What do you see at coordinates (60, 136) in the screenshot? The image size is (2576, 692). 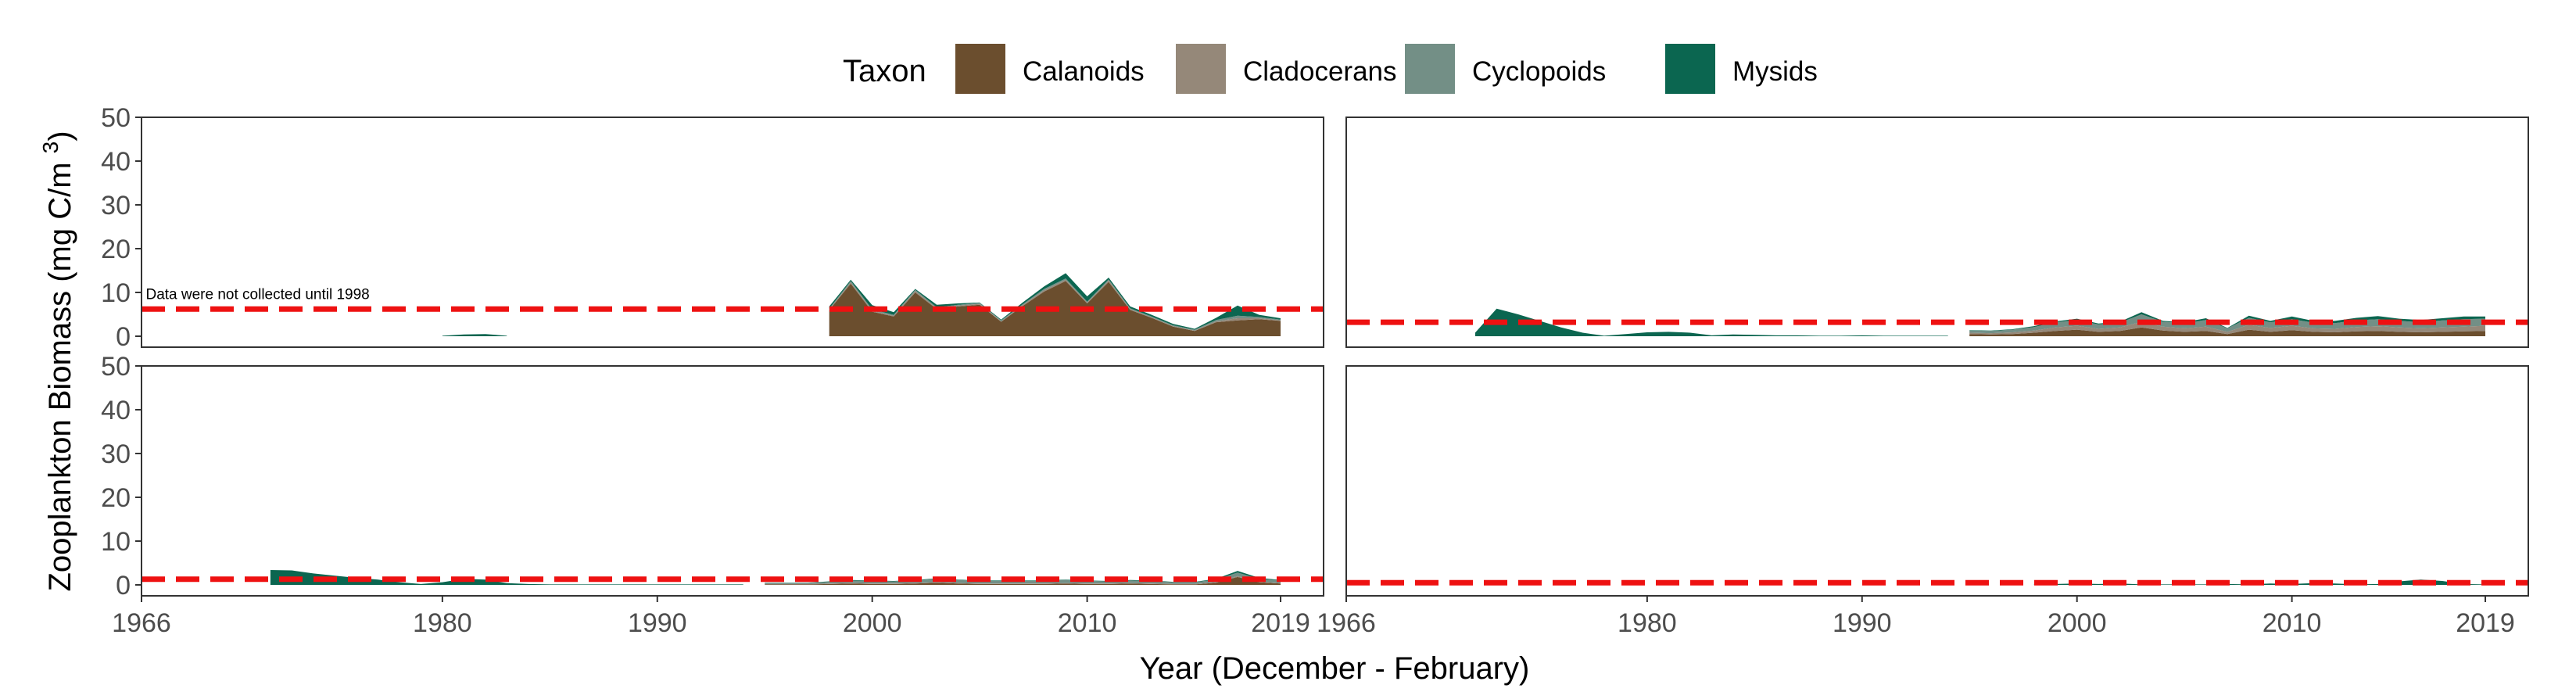 I see `y-axis-title-close: )` at bounding box center [60, 136].